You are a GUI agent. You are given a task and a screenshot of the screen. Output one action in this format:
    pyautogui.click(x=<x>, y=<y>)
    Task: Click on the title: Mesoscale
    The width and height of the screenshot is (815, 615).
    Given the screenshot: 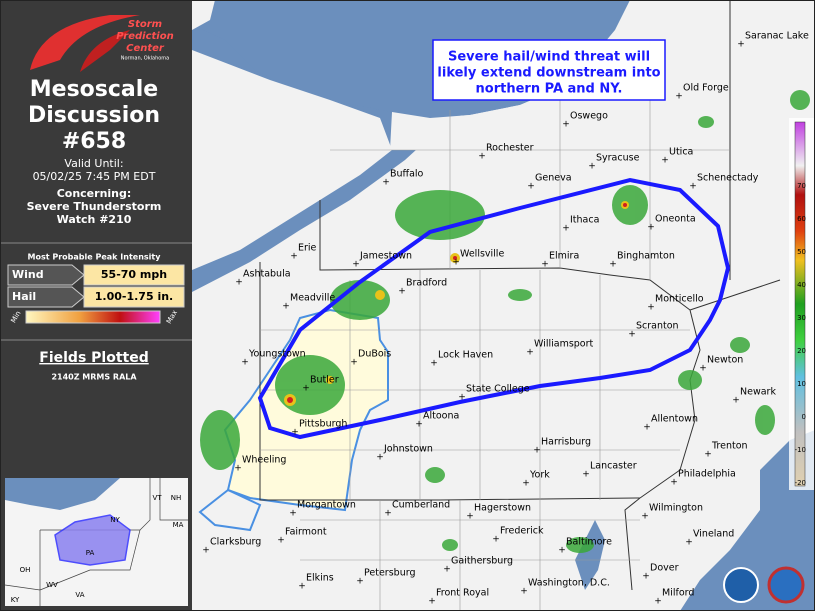 What is the action you would take?
    pyautogui.click(x=94, y=89)
    